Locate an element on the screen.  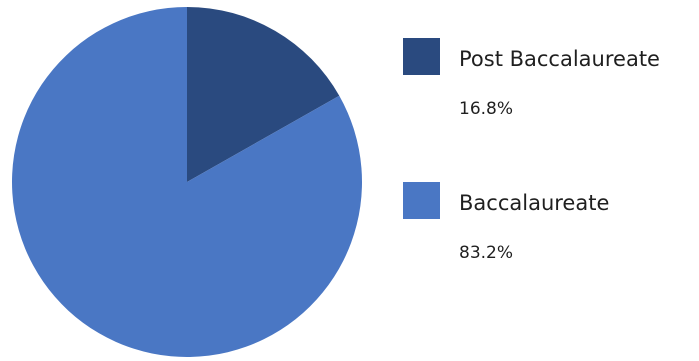
legend-swatch-baccalaureate is located at coordinates (421, 200).